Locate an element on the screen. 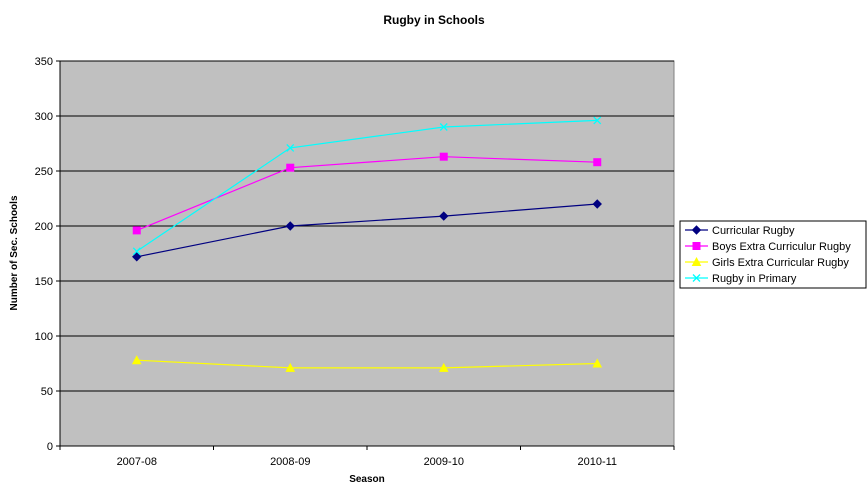  y-tick-label: 100 is located at coordinates (44, 337).